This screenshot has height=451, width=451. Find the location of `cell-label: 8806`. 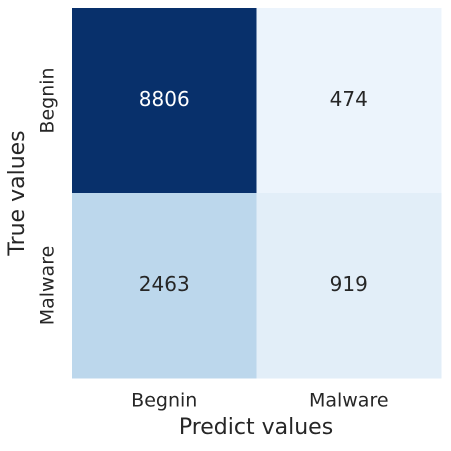

cell-label: 8806 is located at coordinates (164, 99).